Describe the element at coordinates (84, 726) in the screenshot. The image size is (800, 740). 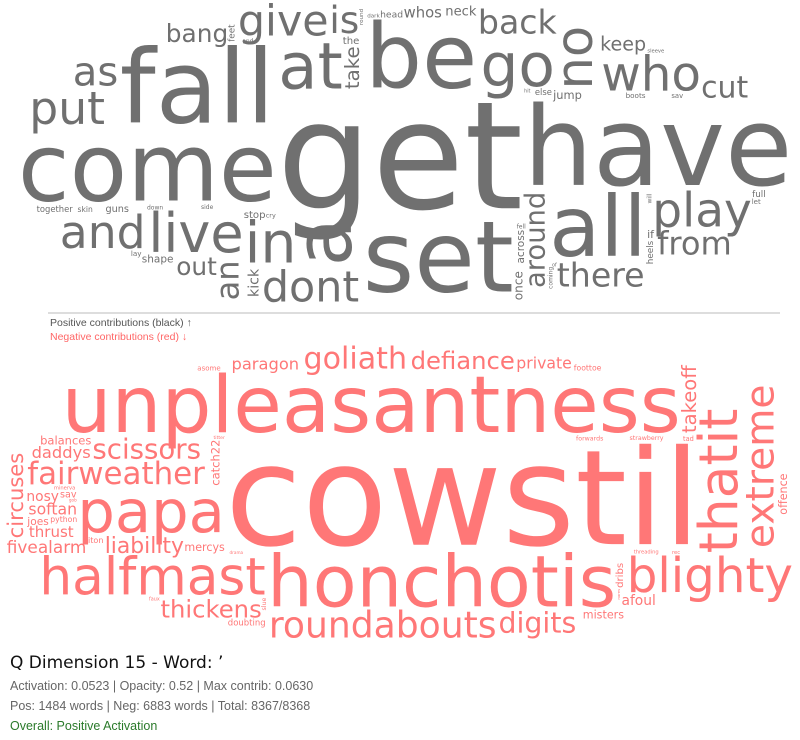
I see `overall-status: Overall: Positive Activation` at that location.